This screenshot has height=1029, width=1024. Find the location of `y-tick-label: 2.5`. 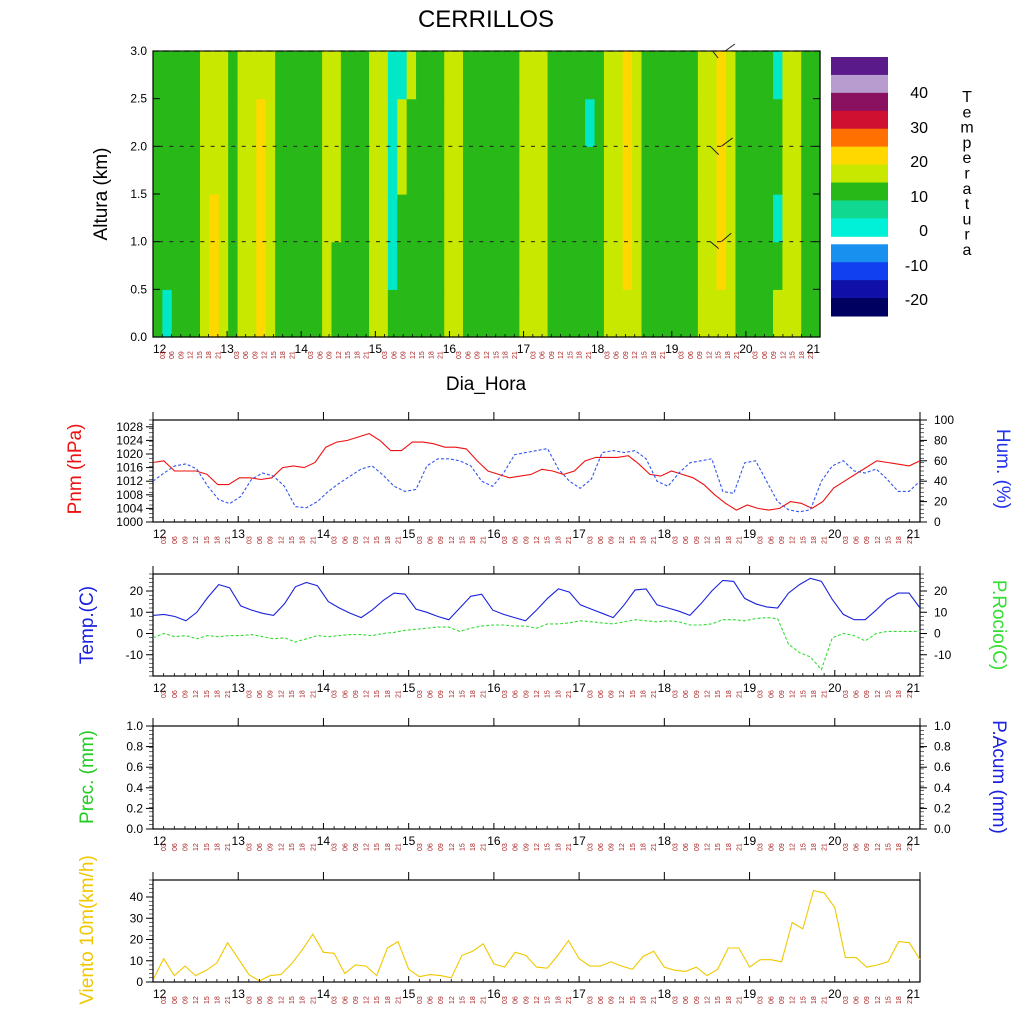

y-tick-label: 2.5 is located at coordinates (138, 99).